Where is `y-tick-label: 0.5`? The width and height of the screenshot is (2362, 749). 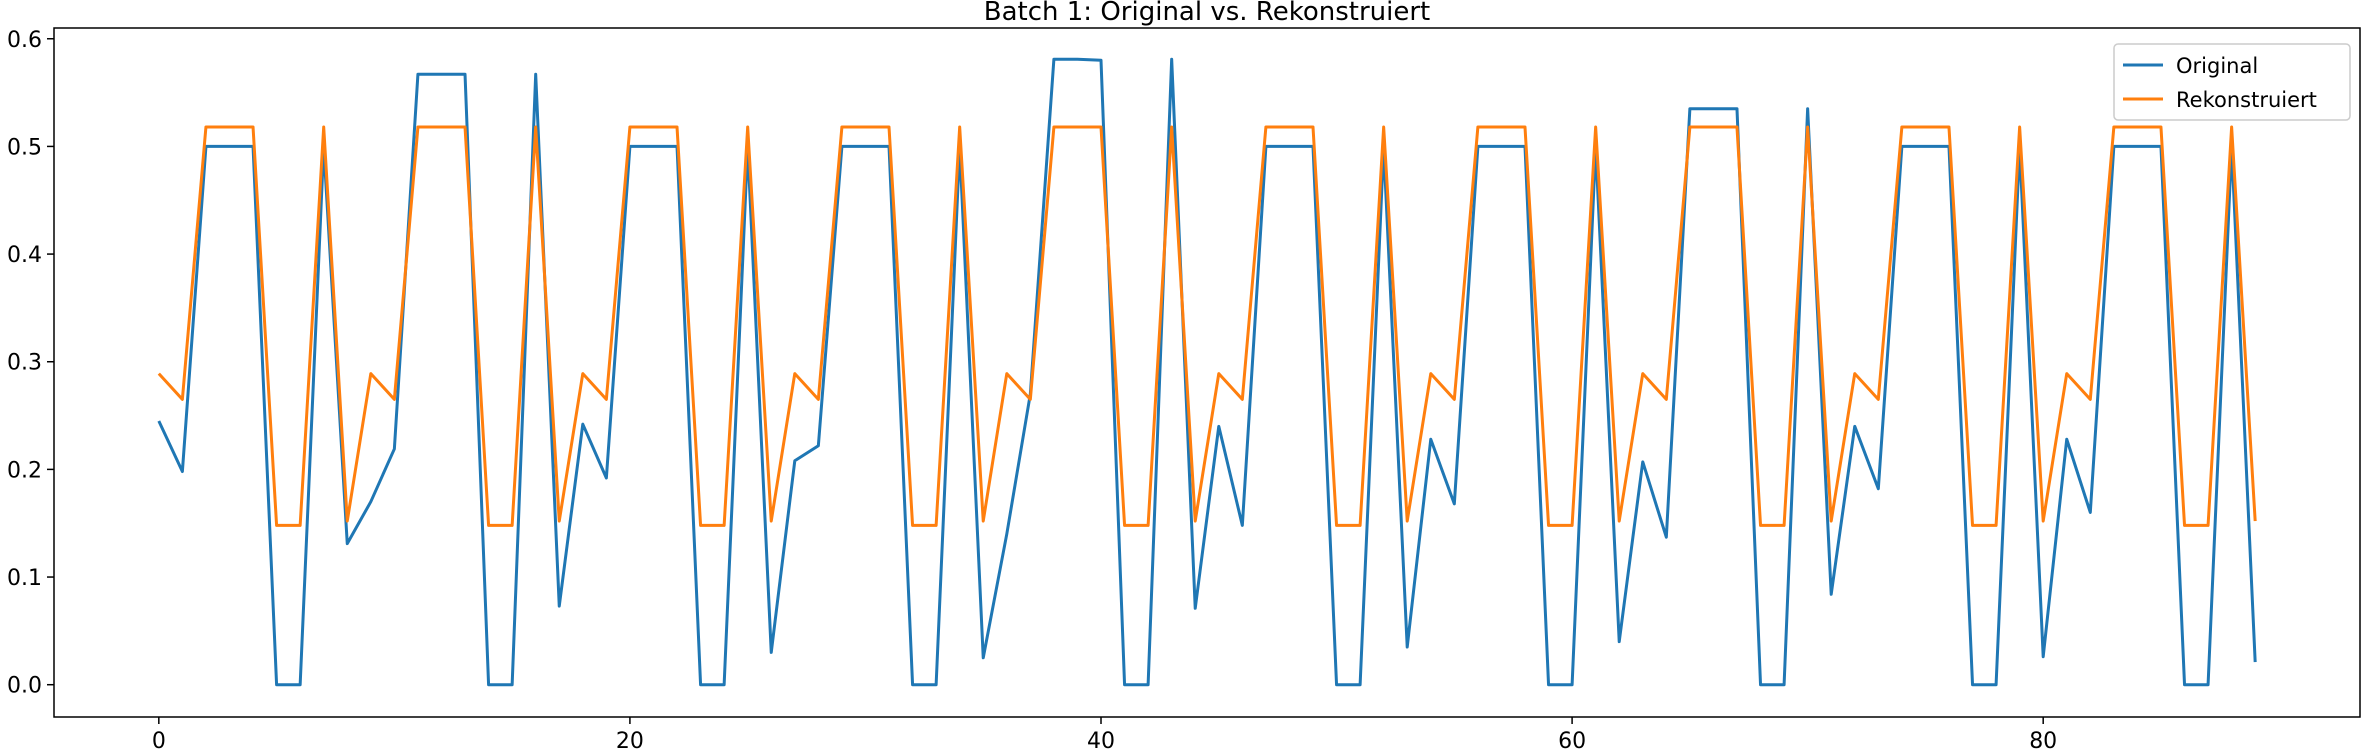
y-tick-label: 0.5 is located at coordinates (24, 147).